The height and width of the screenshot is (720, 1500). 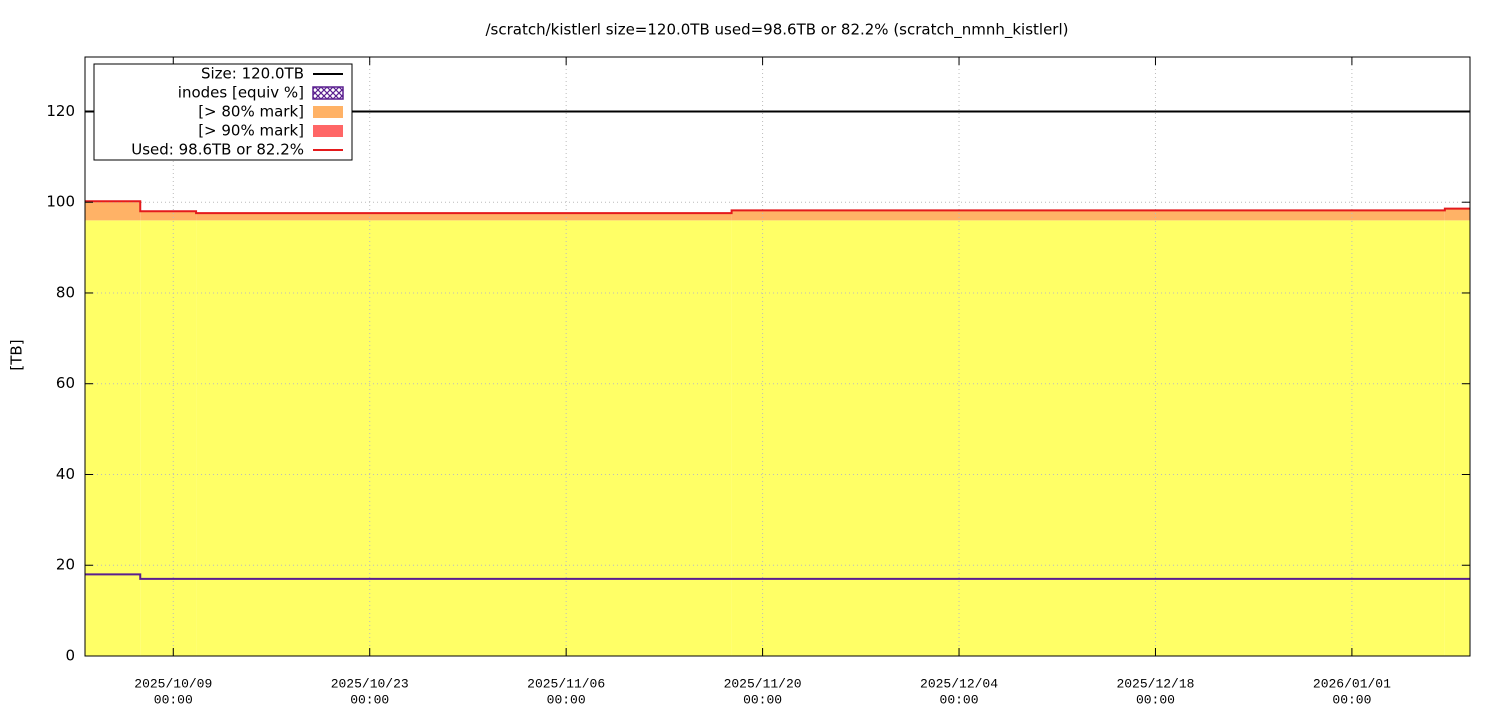 What do you see at coordinates (65, 292) in the screenshot?
I see `y-tick-label: 80` at bounding box center [65, 292].